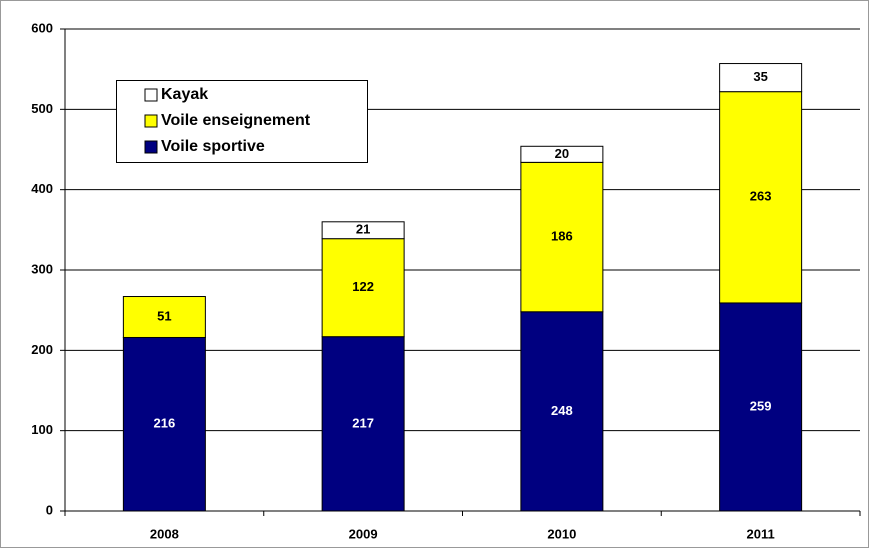 This screenshot has width=870, height=549. Describe the element at coordinates (42, 108) in the screenshot. I see `y-tick-label: 500` at that location.